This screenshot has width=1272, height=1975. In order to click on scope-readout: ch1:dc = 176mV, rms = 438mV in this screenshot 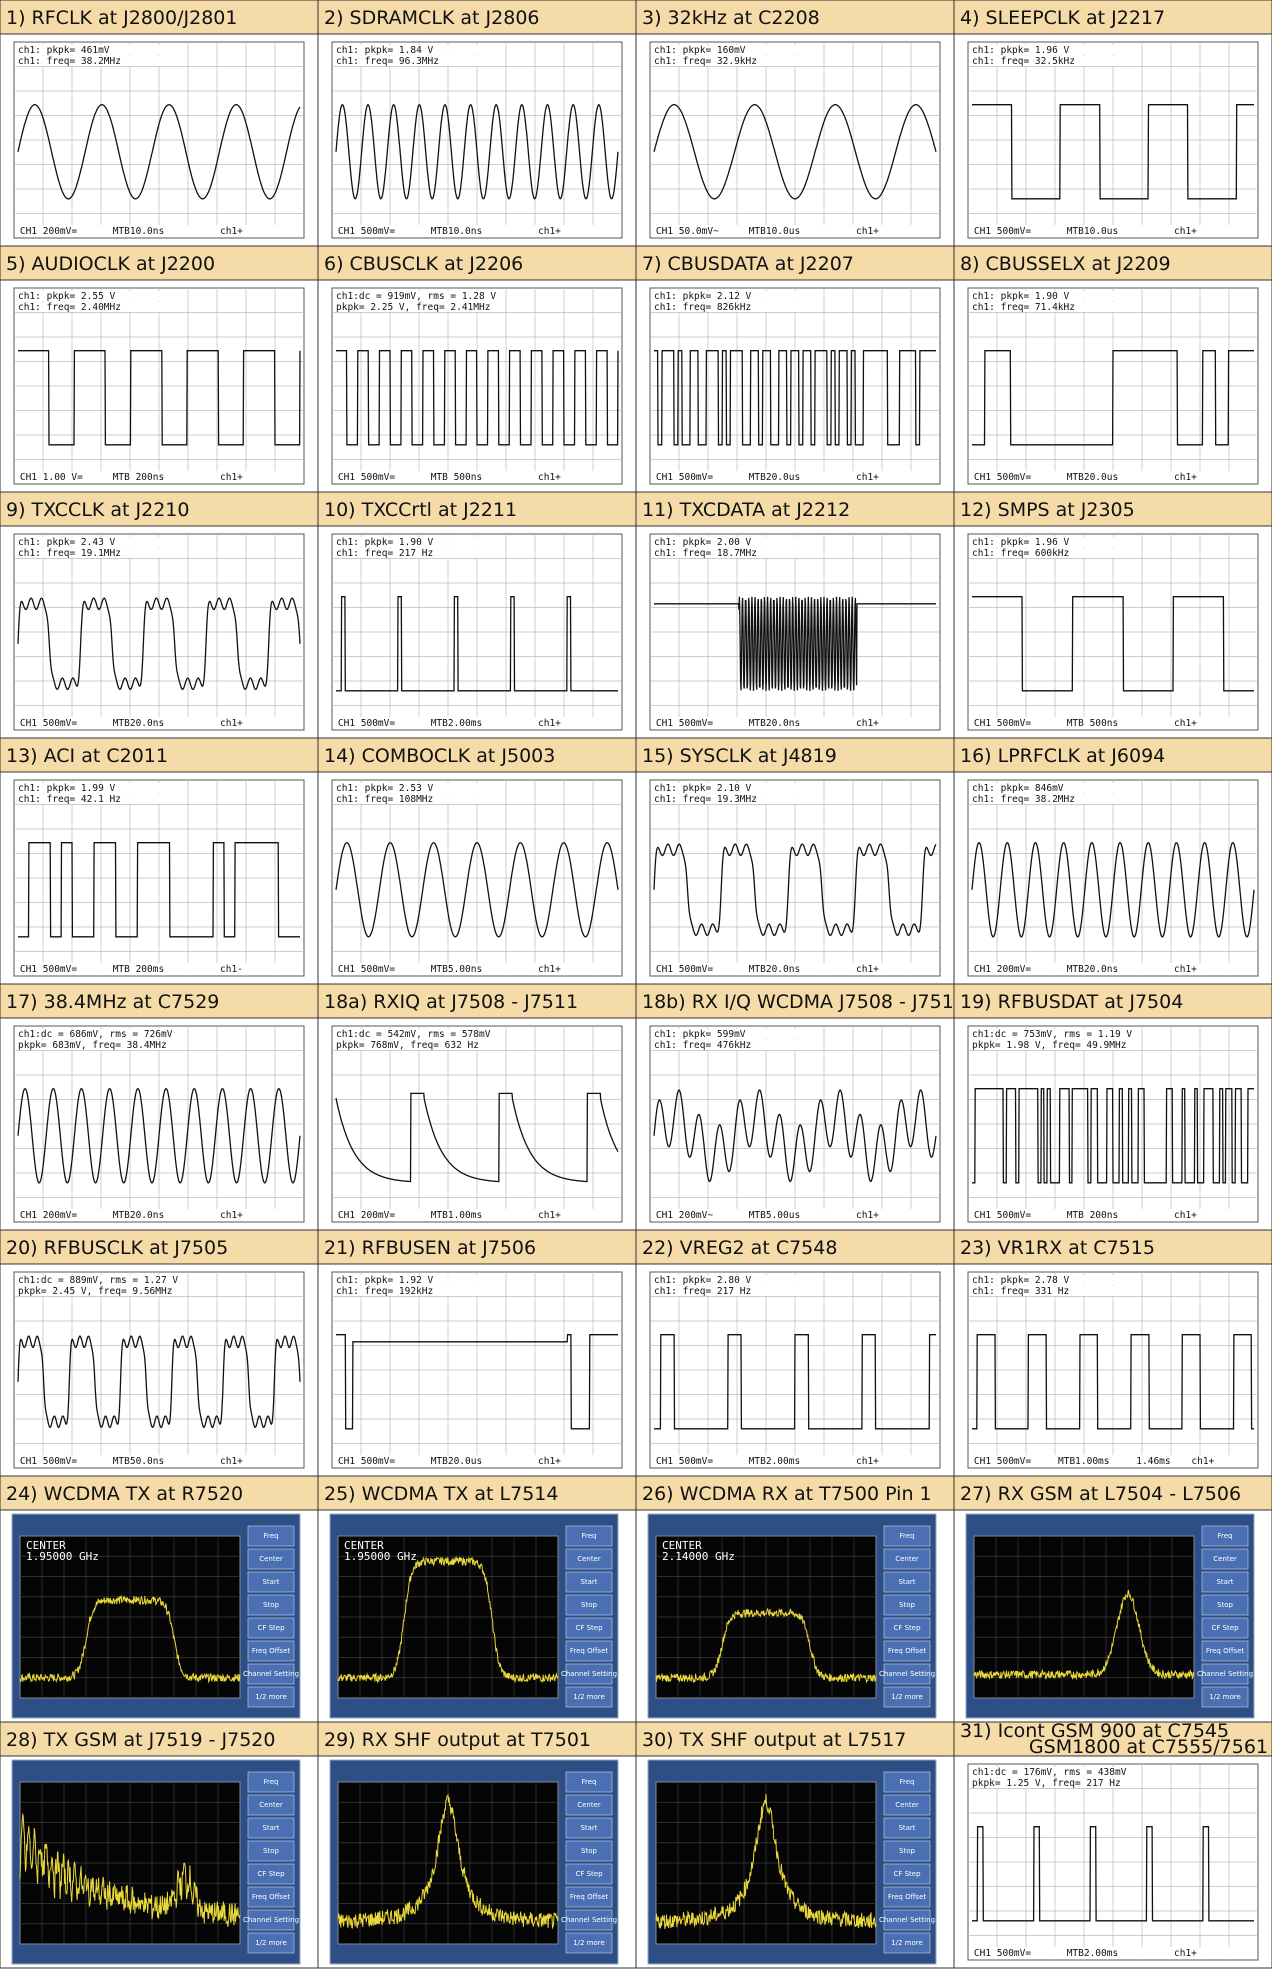, I will do `click(1049, 1772)`.